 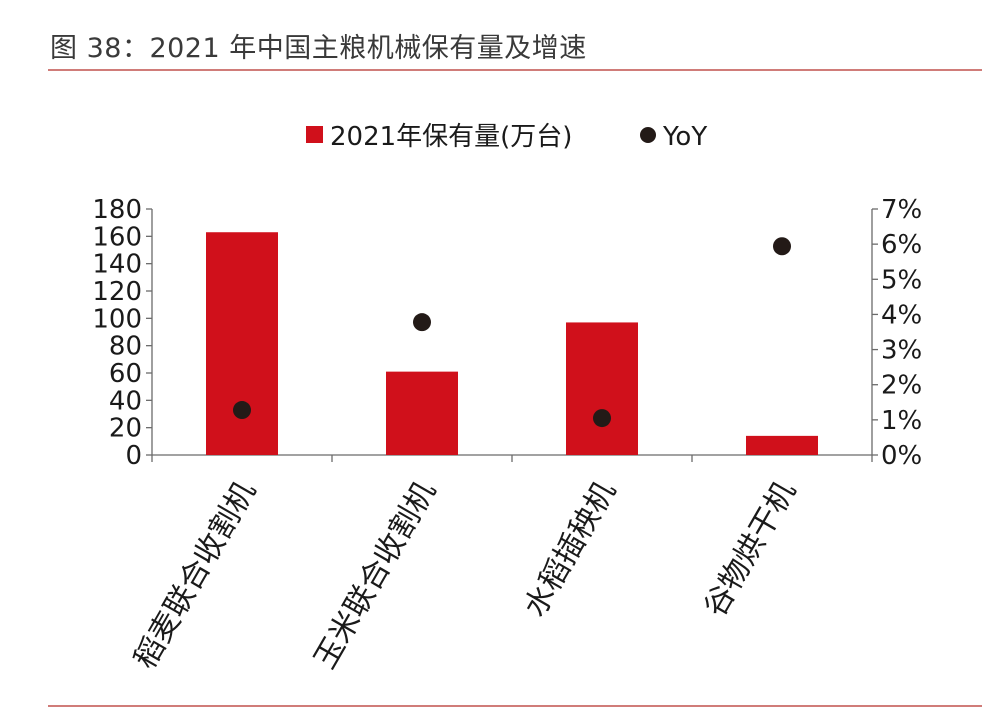 What do you see at coordinates (125, 429) in the screenshot?
I see `left-tick-label: 20` at bounding box center [125, 429].